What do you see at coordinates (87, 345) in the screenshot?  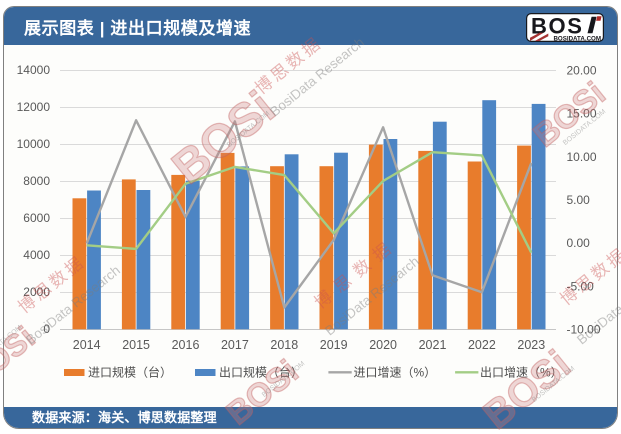 I see `svg-text: 2014` at bounding box center [87, 345].